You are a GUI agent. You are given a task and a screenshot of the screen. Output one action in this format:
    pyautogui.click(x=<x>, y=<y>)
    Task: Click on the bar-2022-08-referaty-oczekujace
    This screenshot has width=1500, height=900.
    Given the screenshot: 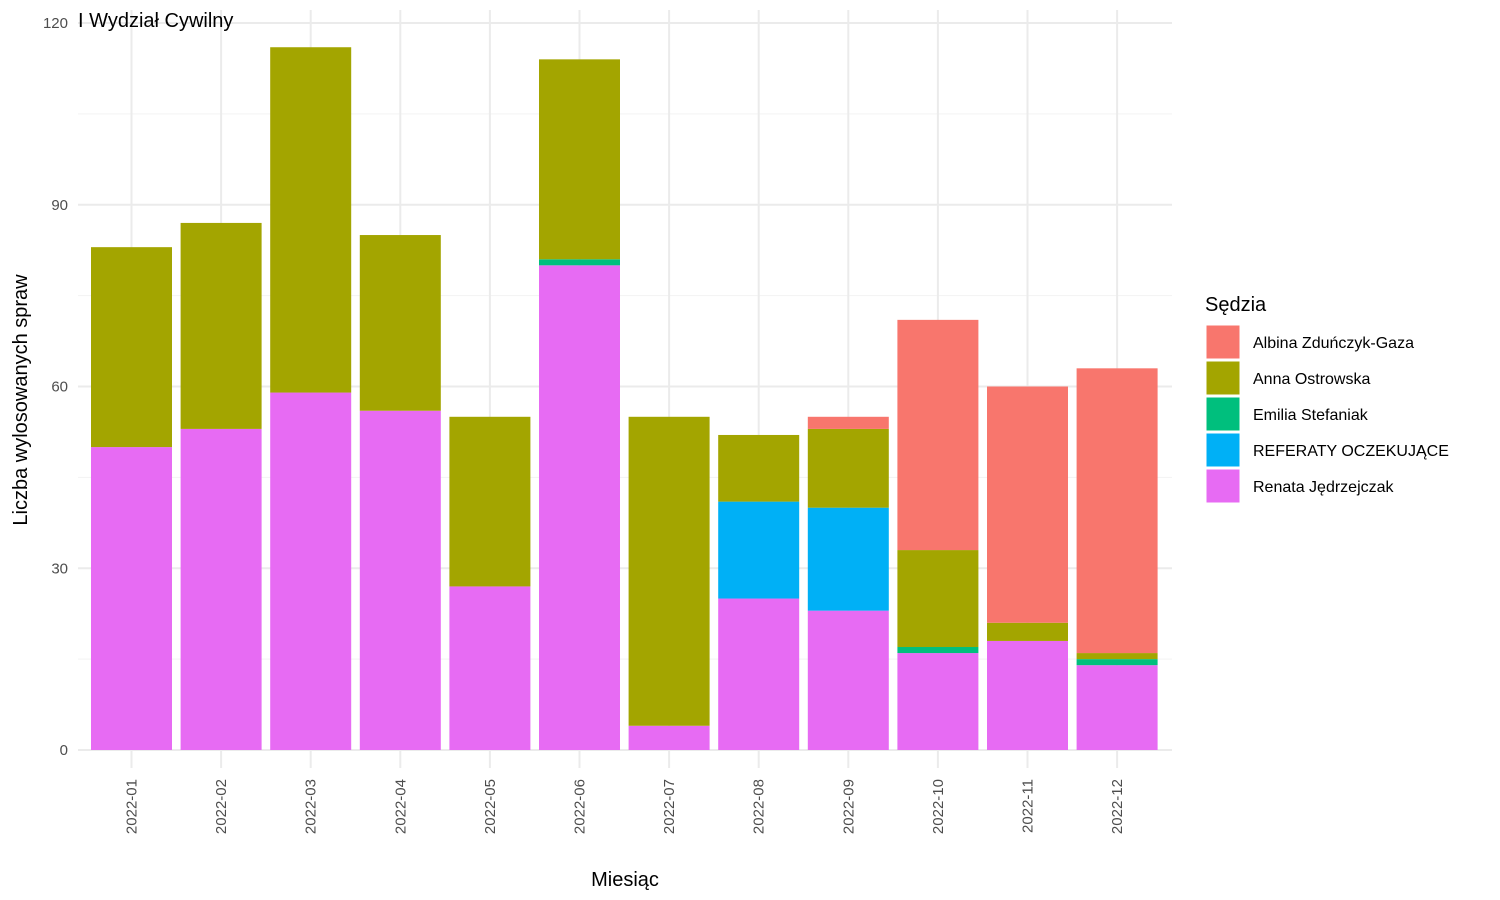 What is the action you would take?
    pyautogui.click(x=759, y=550)
    